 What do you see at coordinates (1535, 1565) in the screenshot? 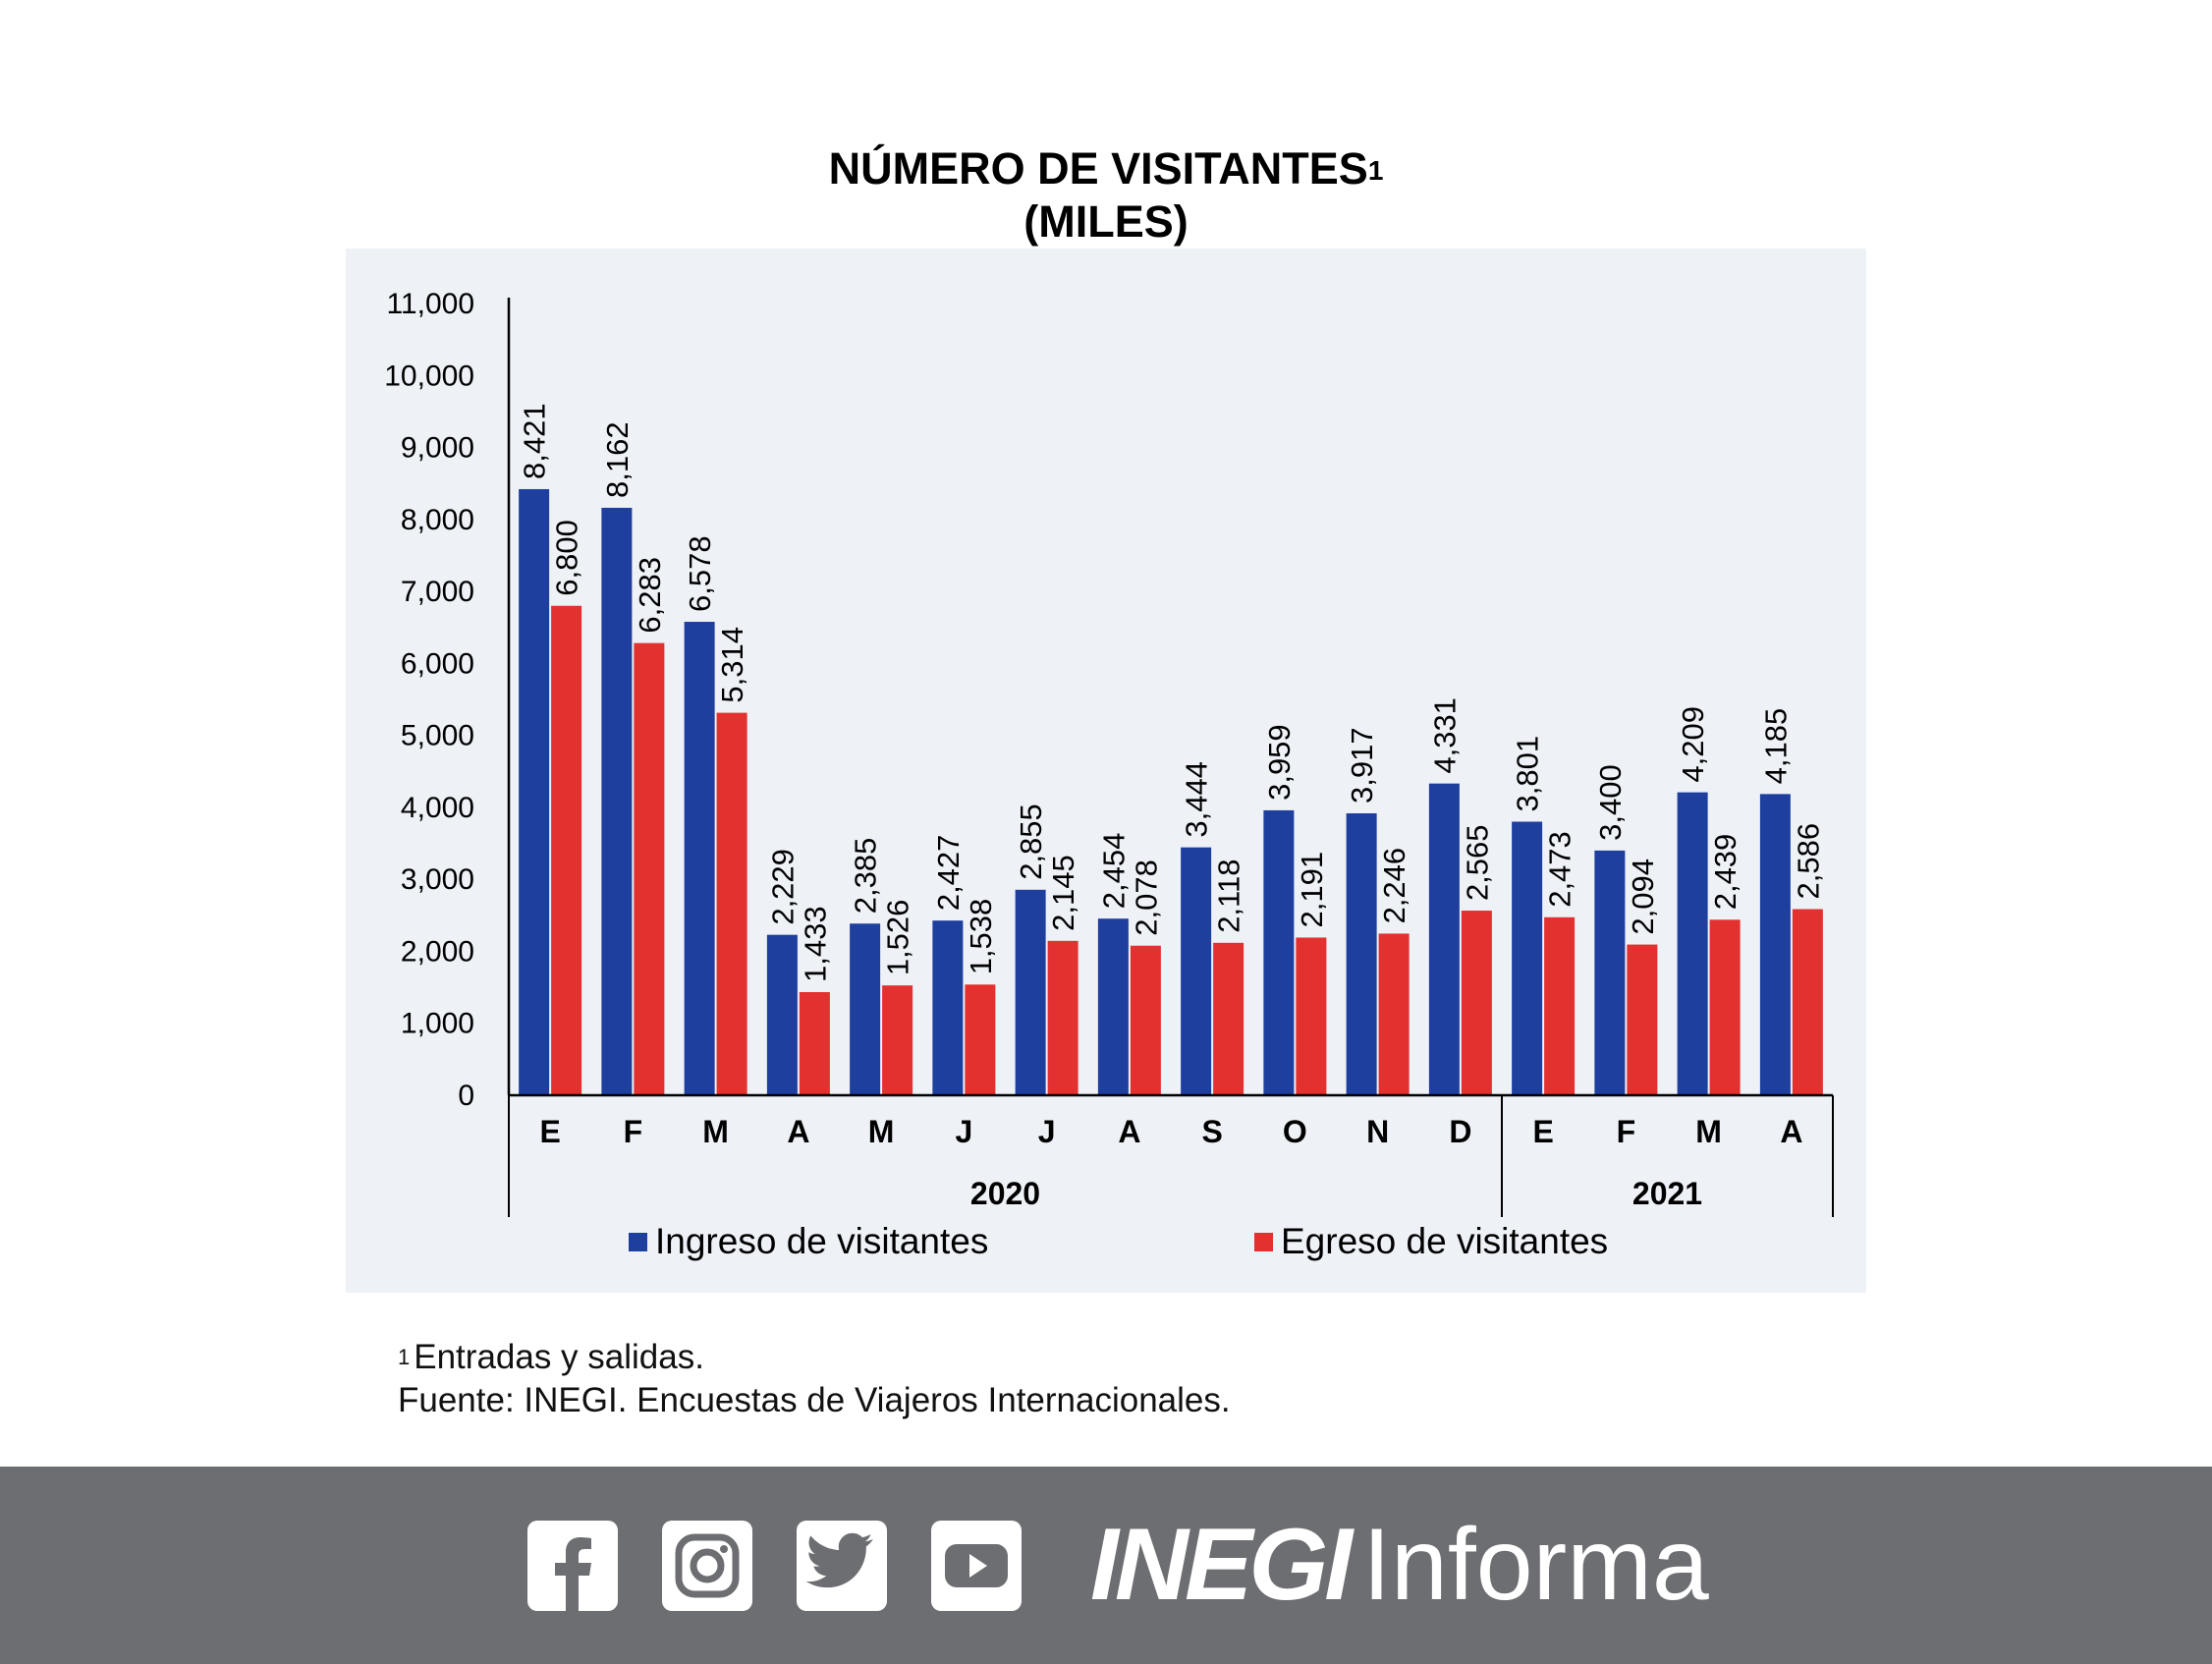
I see `brand-informa: Informa` at bounding box center [1535, 1565].